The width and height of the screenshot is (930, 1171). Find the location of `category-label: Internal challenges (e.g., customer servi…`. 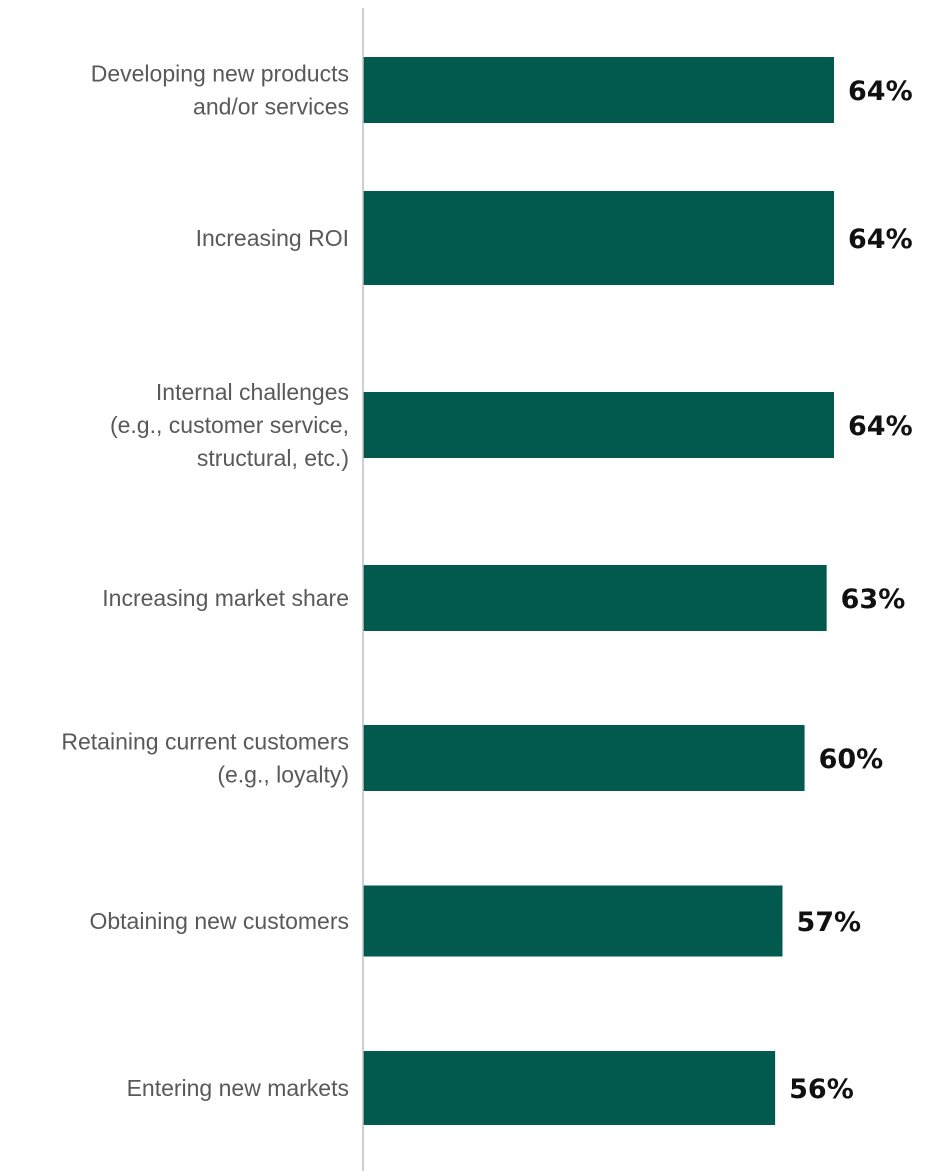

category-label: Internal challenges (e.g., customer servi… is located at coordinates (229, 425).